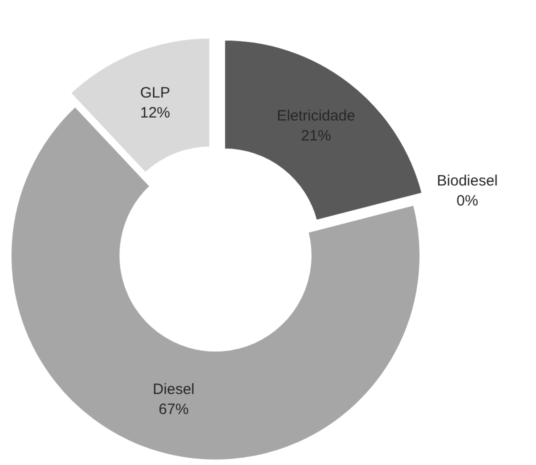 This screenshot has width=536, height=465. Describe the element at coordinates (173, 389) in the screenshot. I see `slice-label: Diesel` at that location.